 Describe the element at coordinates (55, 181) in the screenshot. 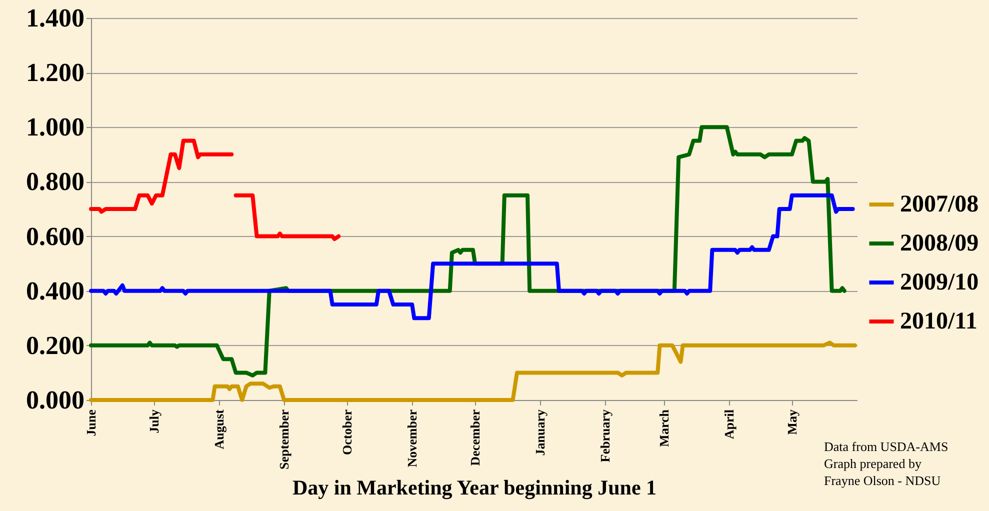

I see `y-tick-label: 0.800` at that location.